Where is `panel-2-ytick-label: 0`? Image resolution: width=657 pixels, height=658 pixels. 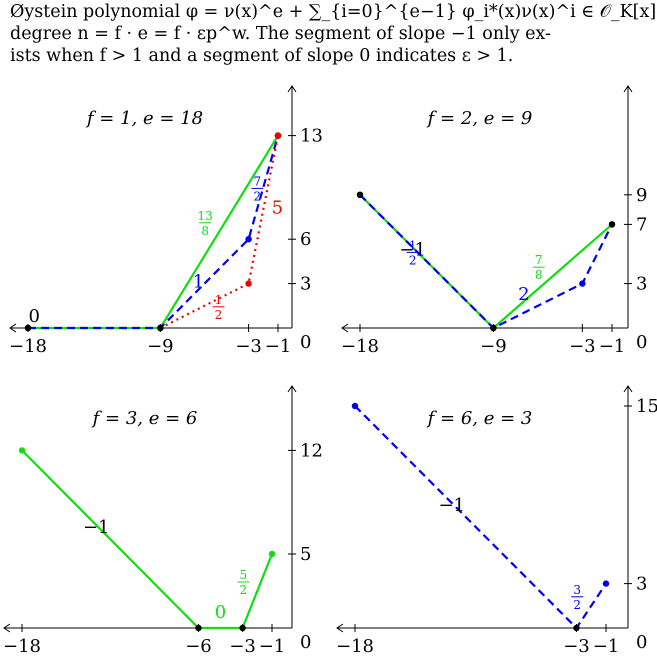 panel-2-ytick-label: 0 is located at coordinates (641, 342).